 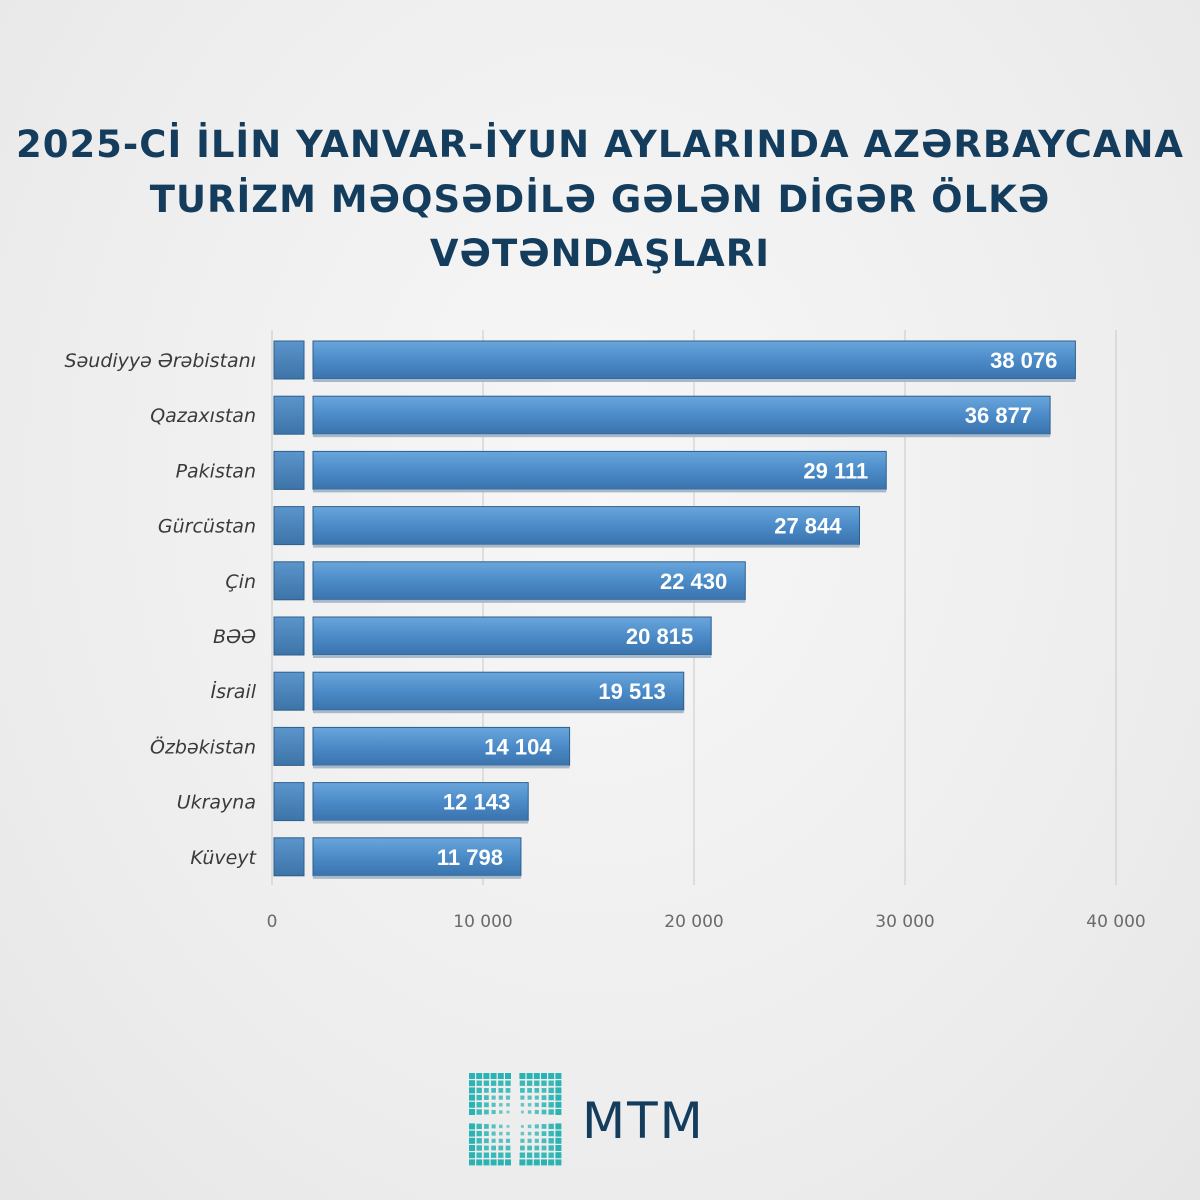 What do you see at coordinates (659, 636) in the screenshot?
I see `bar-value-label: 20 815` at bounding box center [659, 636].